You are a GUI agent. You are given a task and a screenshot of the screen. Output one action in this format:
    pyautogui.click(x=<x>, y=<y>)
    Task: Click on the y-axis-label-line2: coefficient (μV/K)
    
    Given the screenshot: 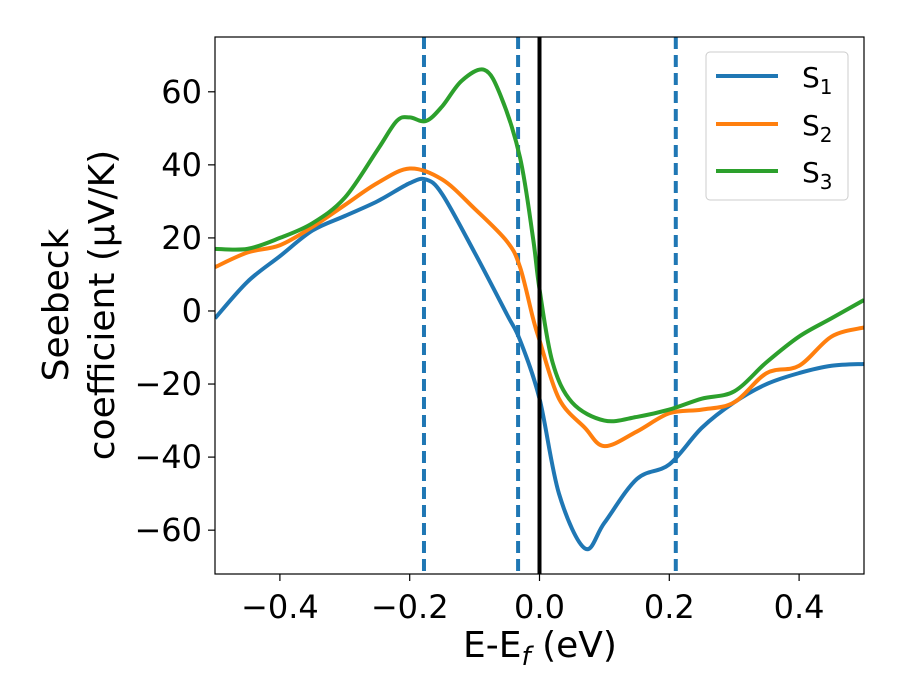 What is the action you would take?
    pyautogui.click(x=102, y=305)
    